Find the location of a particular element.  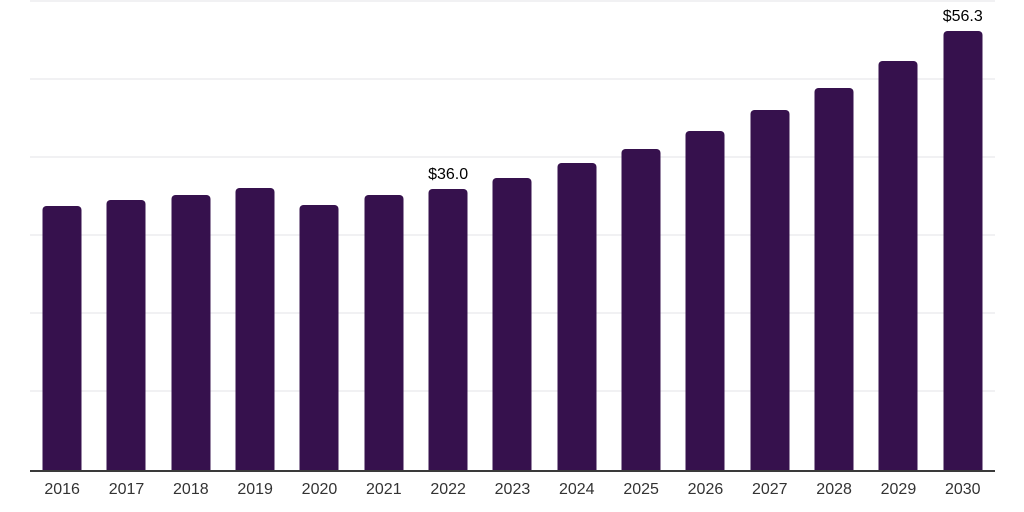

x-tick-label-2030: 2030 is located at coordinates (962, 489).